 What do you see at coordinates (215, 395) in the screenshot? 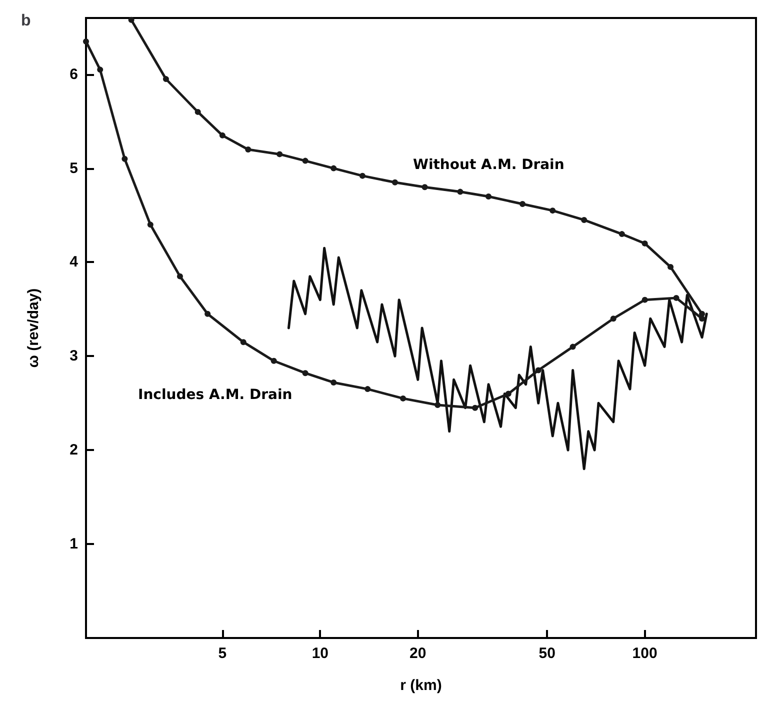
I see `annotation: Includes A.M. Drain` at bounding box center [215, 395].